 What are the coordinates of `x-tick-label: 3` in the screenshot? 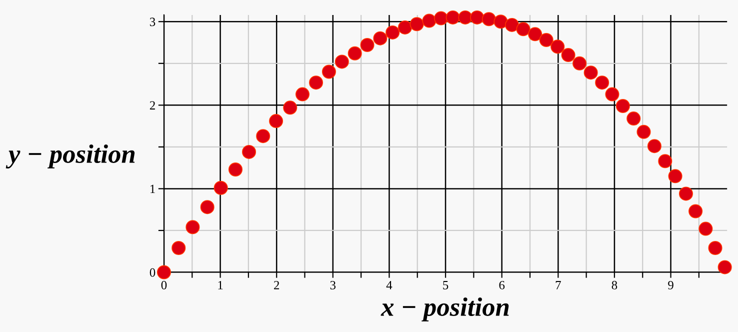 It's located at (333, 285).